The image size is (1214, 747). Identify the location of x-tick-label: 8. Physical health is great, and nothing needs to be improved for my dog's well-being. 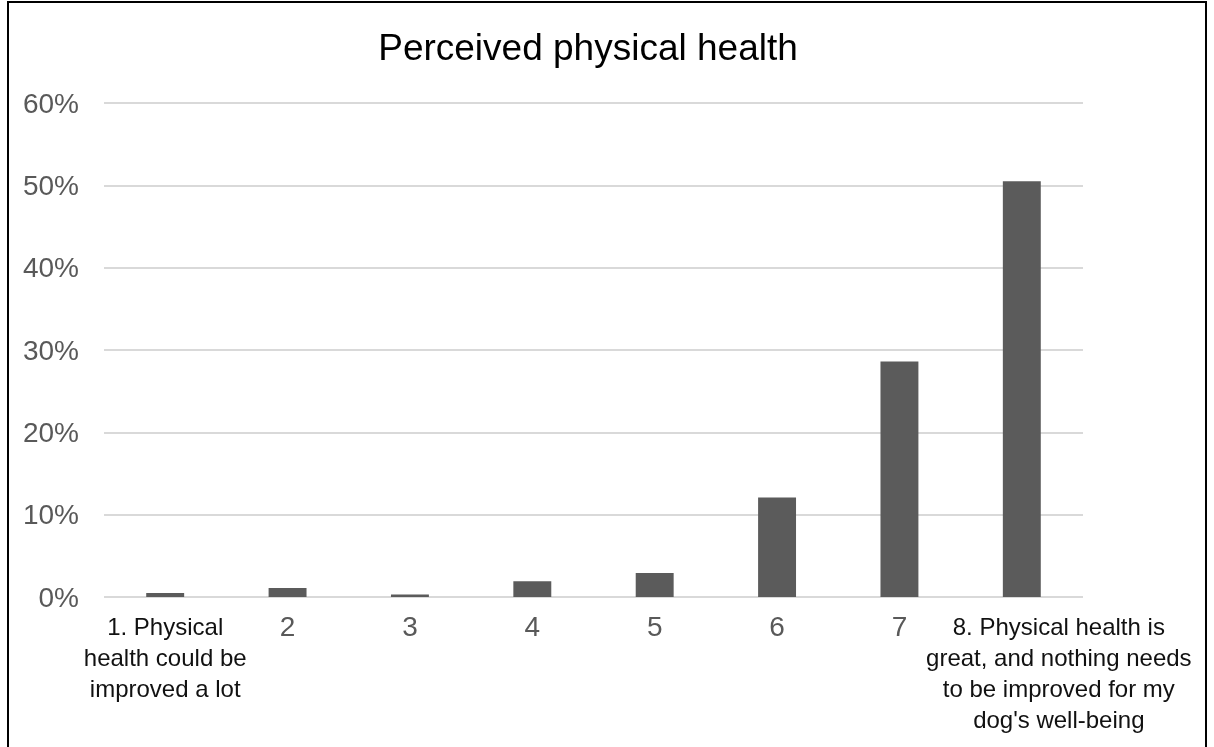
(1059, 673).